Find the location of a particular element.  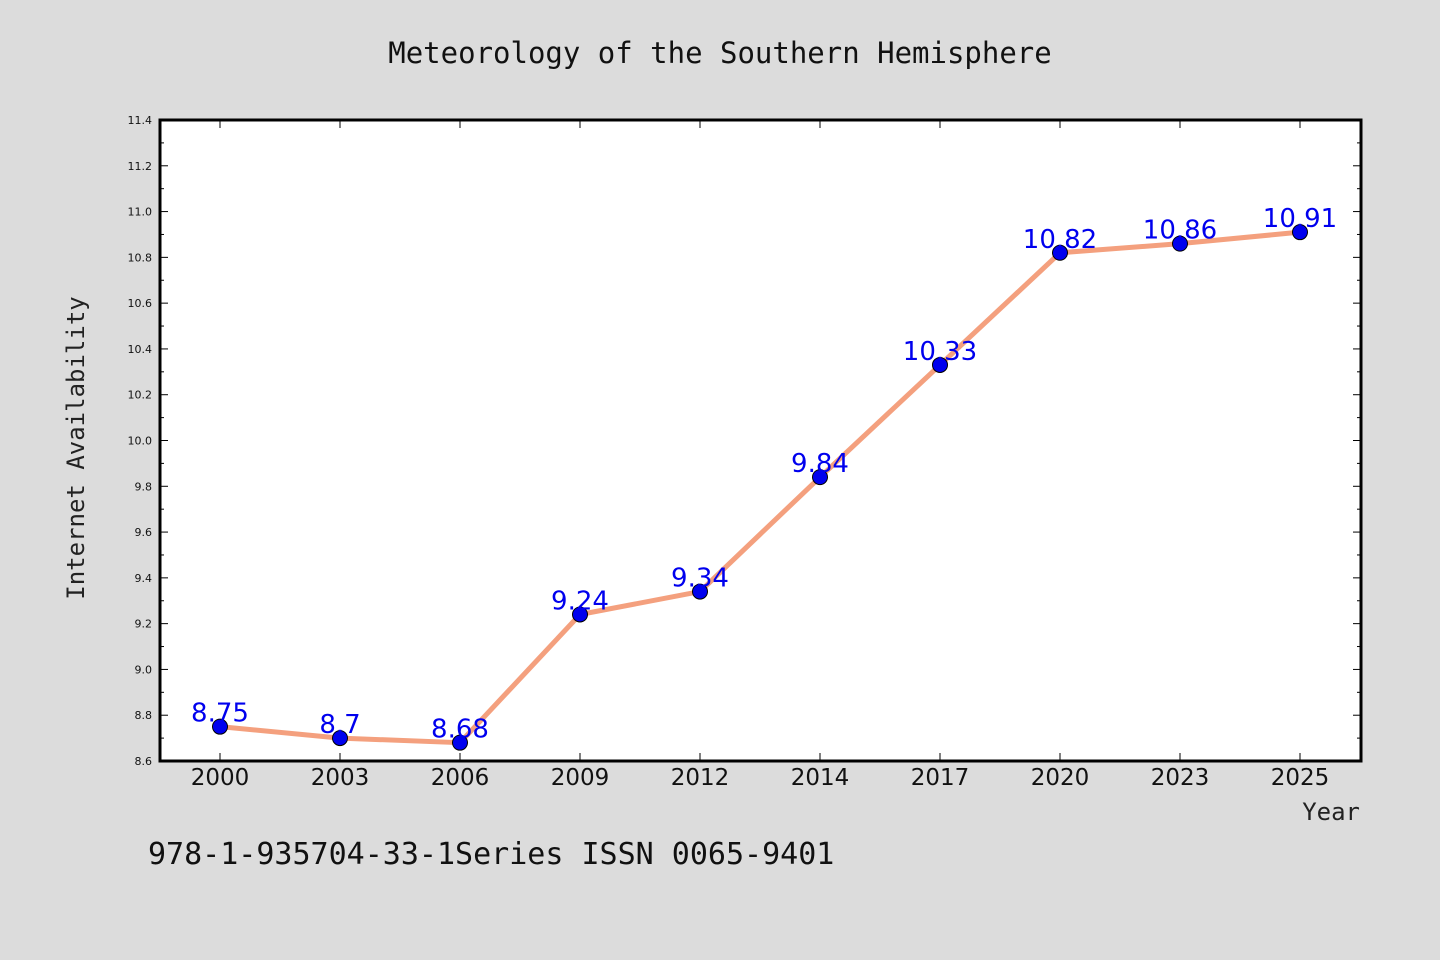

y-tick-label: 9.0 is located at coordinates (144, 669).